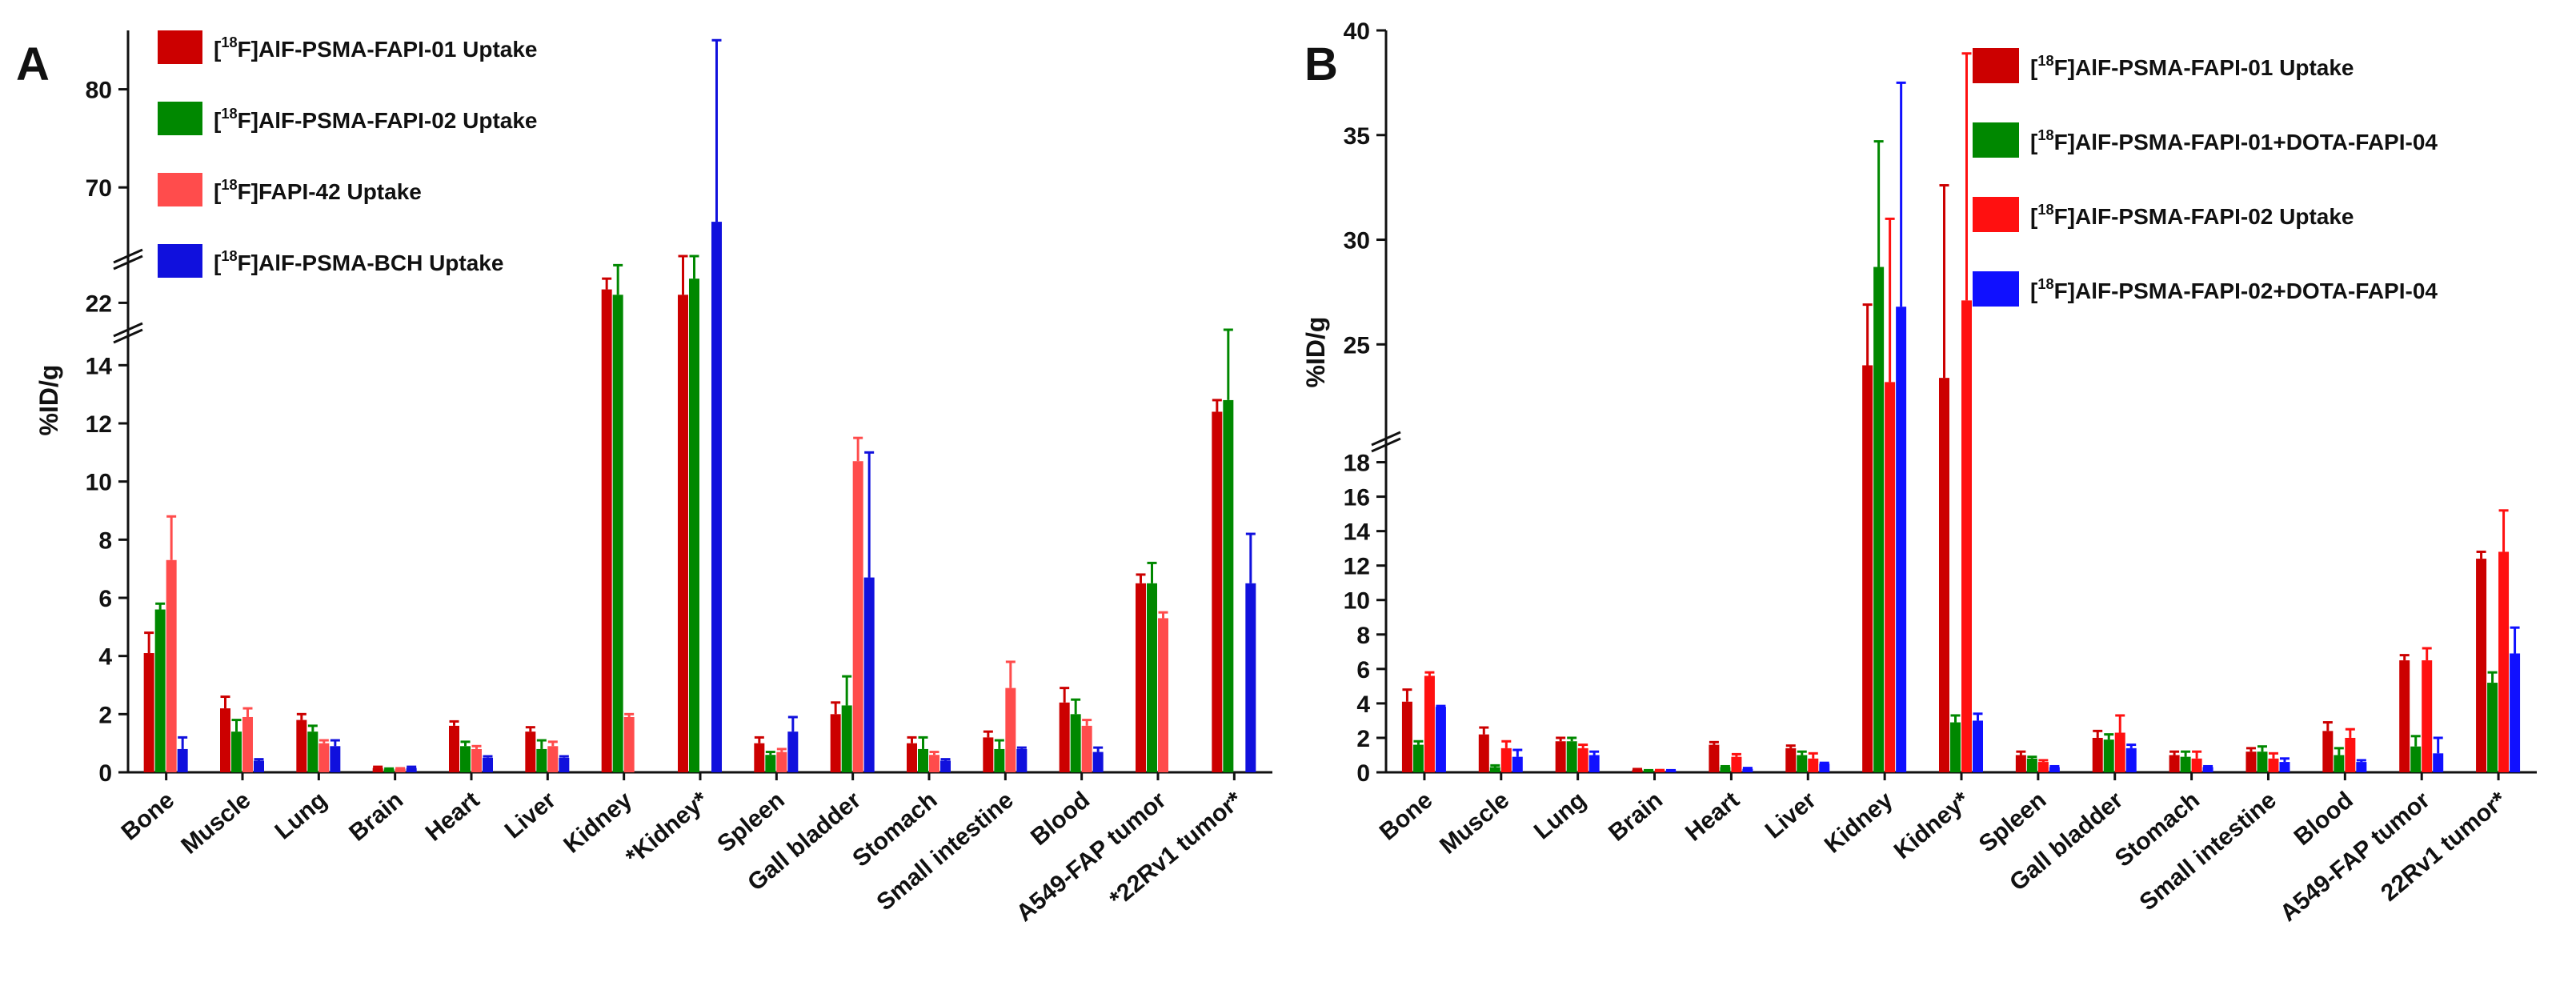  I want to click on bar-lung-s3, so click(1582, 760).